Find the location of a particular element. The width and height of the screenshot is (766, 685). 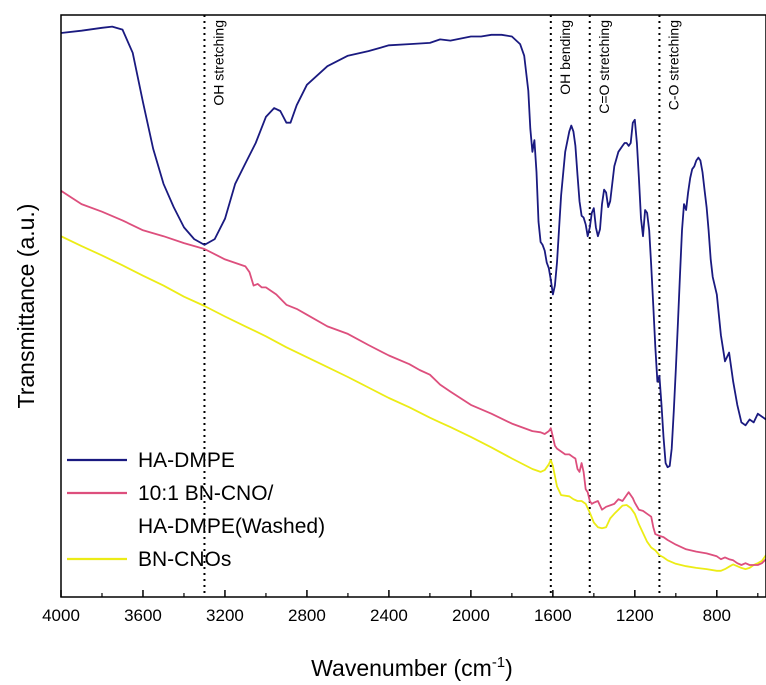

annotation-label: C-O stretching is located at coordinates (673, 65).